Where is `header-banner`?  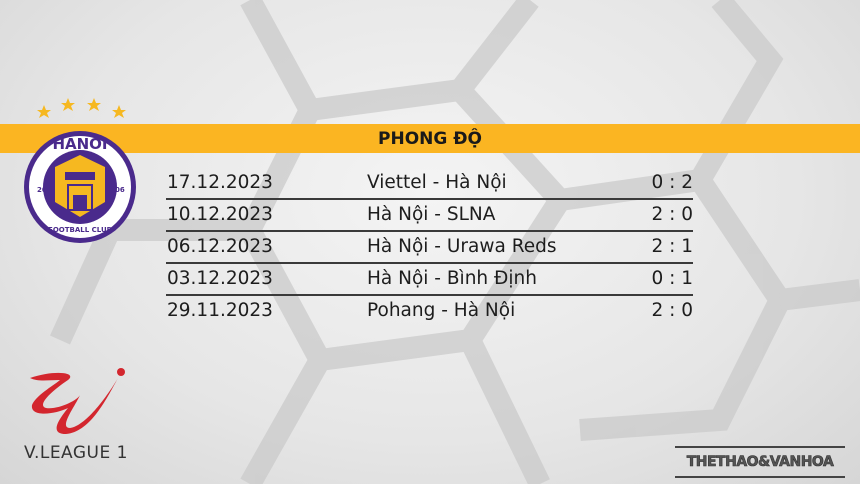 header-banner is located at coordinates (430, 138).